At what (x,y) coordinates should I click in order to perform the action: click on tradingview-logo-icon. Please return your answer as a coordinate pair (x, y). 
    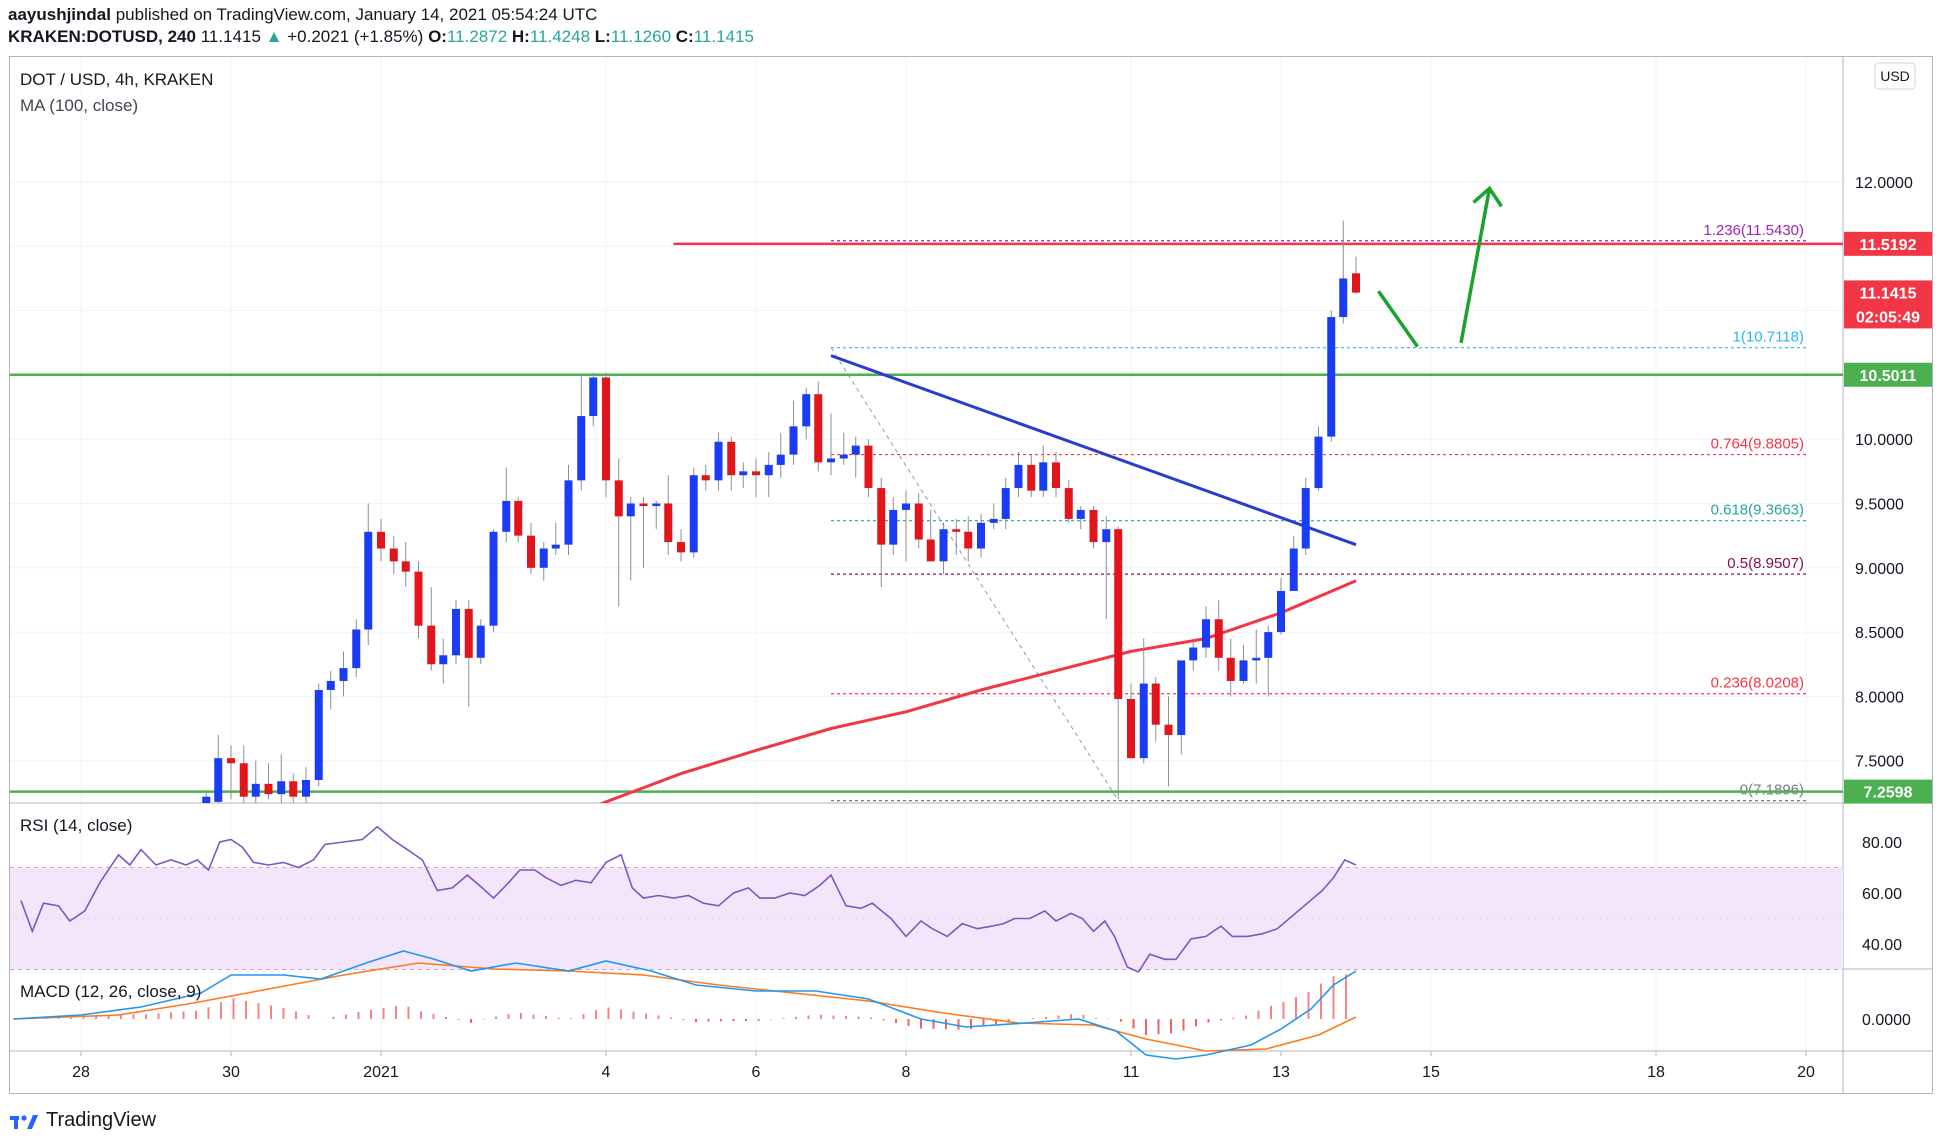
    Looking at the image, I should click on (24, 1122).